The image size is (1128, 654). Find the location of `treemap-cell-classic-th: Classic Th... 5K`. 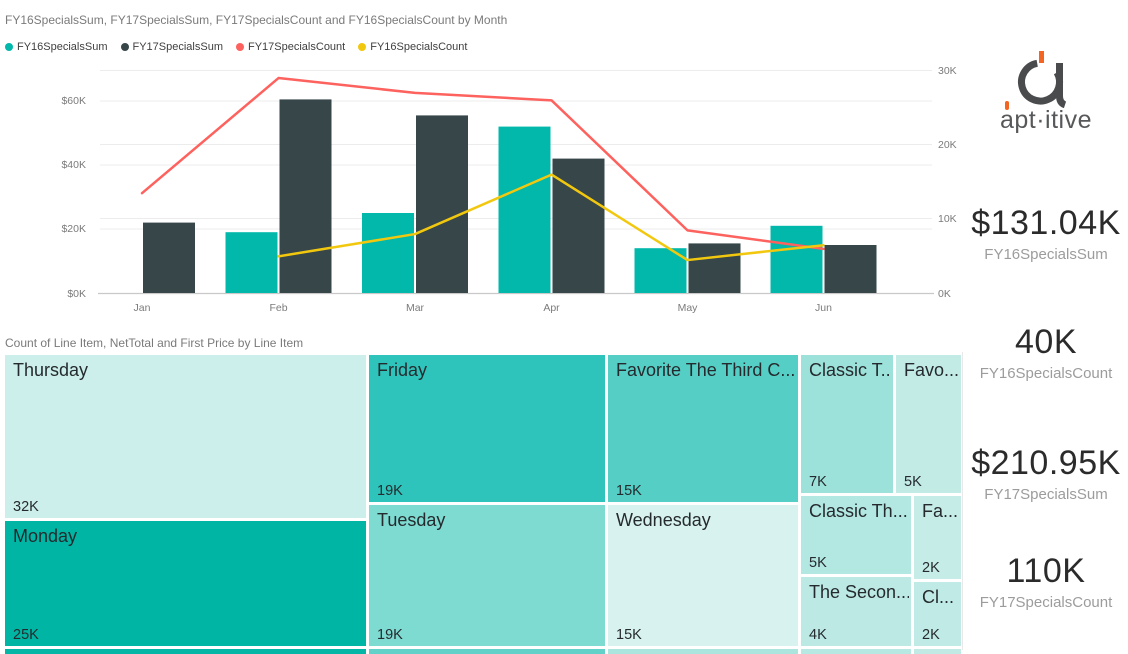

treemap-cell-classic-th: Classic Th... 5K is located at coordinates (856, 535).